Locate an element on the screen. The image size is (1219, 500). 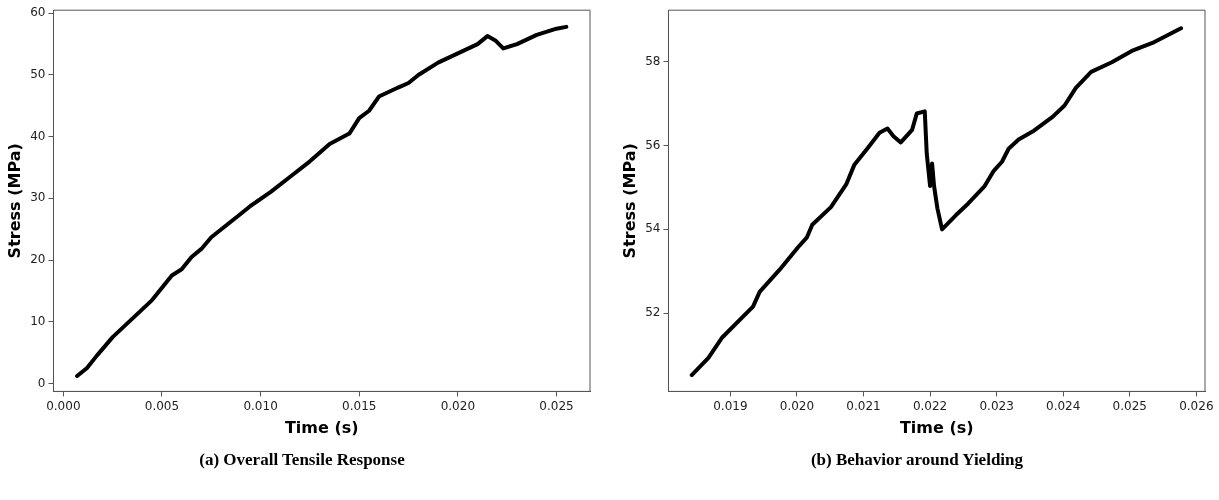
y-tick-label: 10 is located at coordinates (38, 320).